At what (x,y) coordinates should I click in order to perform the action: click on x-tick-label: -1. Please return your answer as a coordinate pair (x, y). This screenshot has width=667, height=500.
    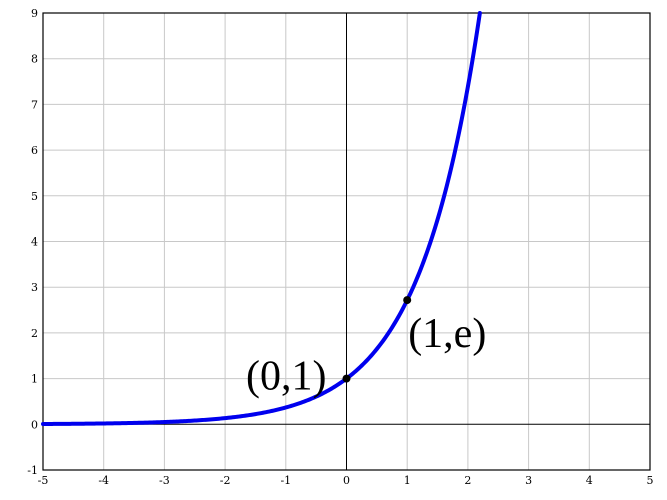
    Looking at the image, I should click on (285, 480).